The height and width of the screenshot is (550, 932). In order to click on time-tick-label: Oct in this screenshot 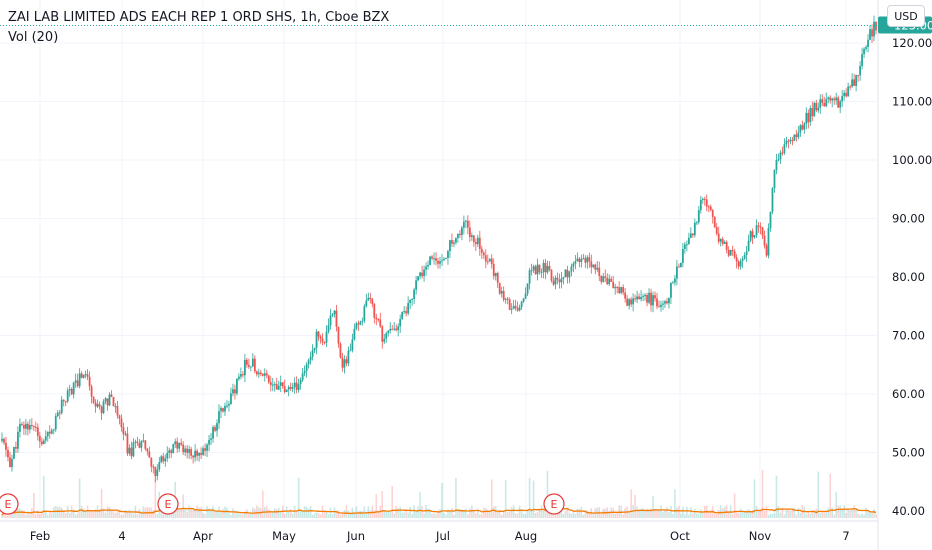, I will do `click(680, 536)`.